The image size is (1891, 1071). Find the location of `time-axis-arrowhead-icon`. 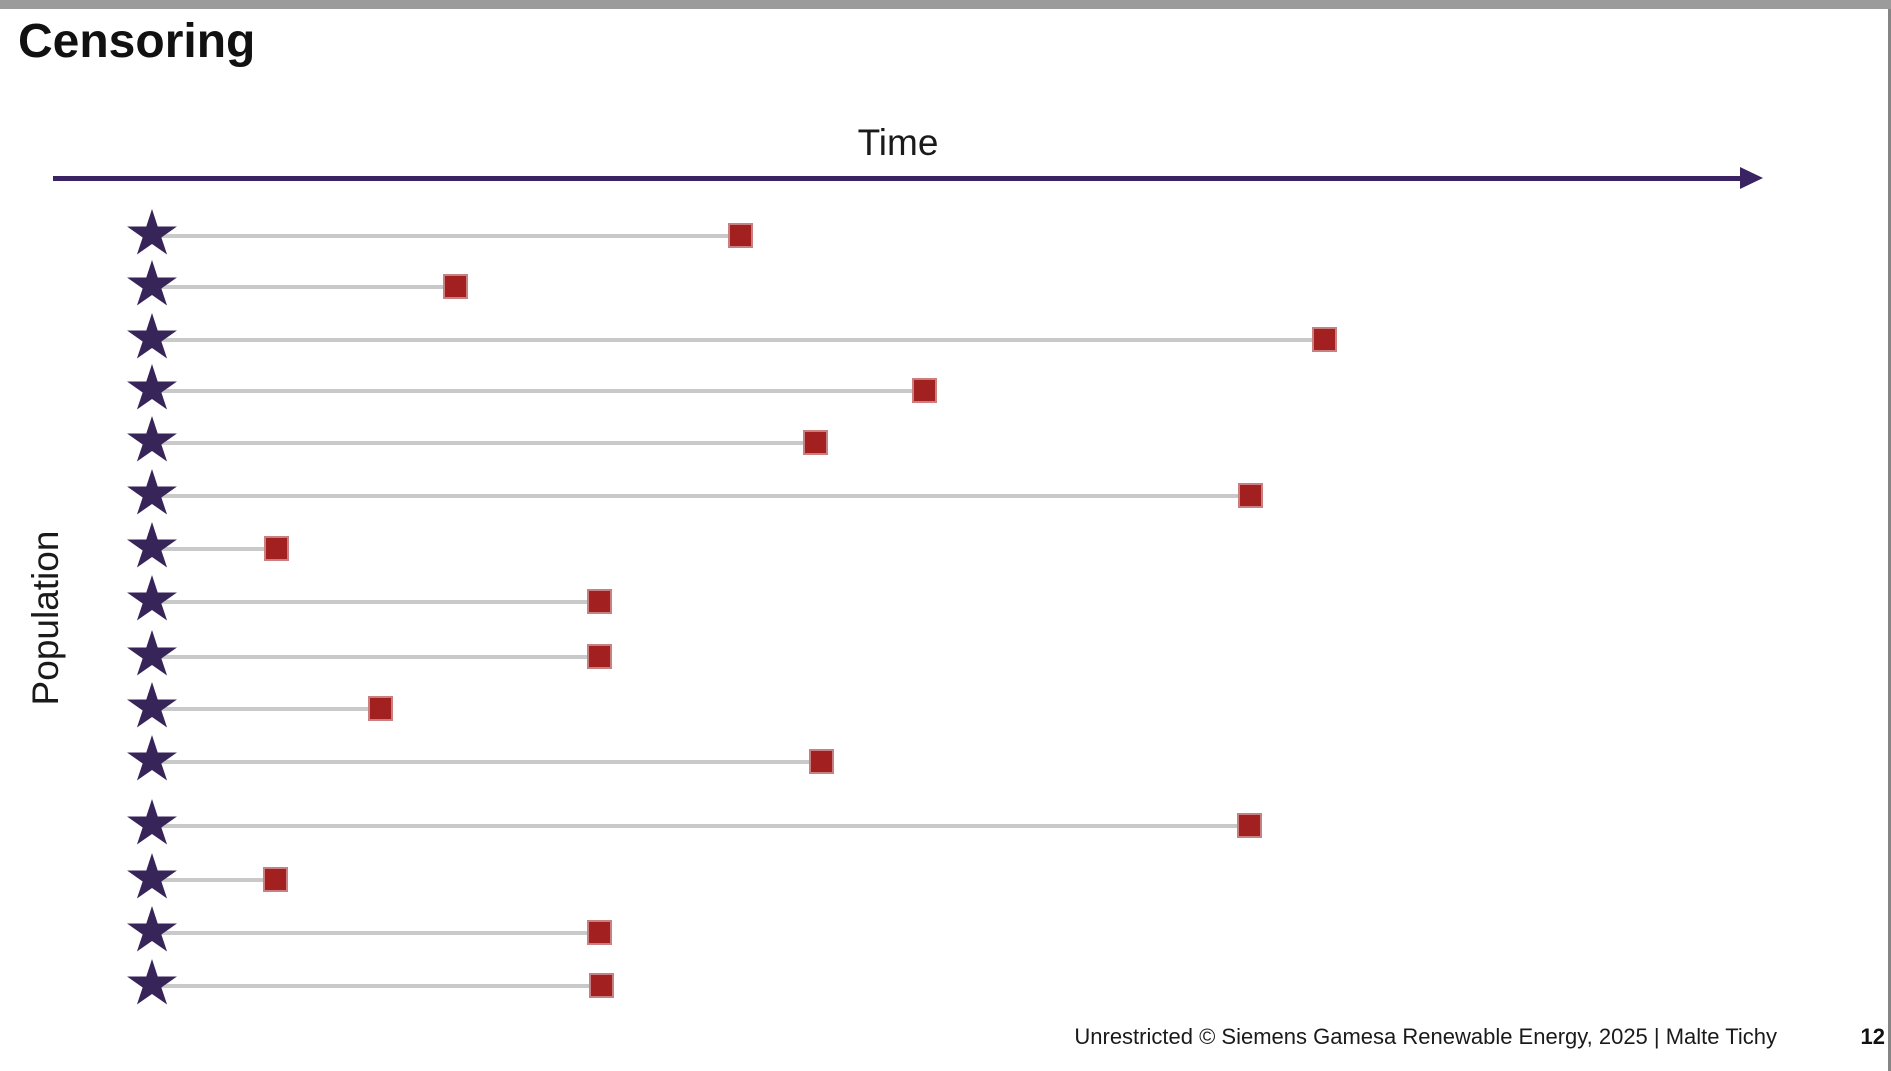

time-axis-arrowhead-icon is located at coordinates (1751, 178).